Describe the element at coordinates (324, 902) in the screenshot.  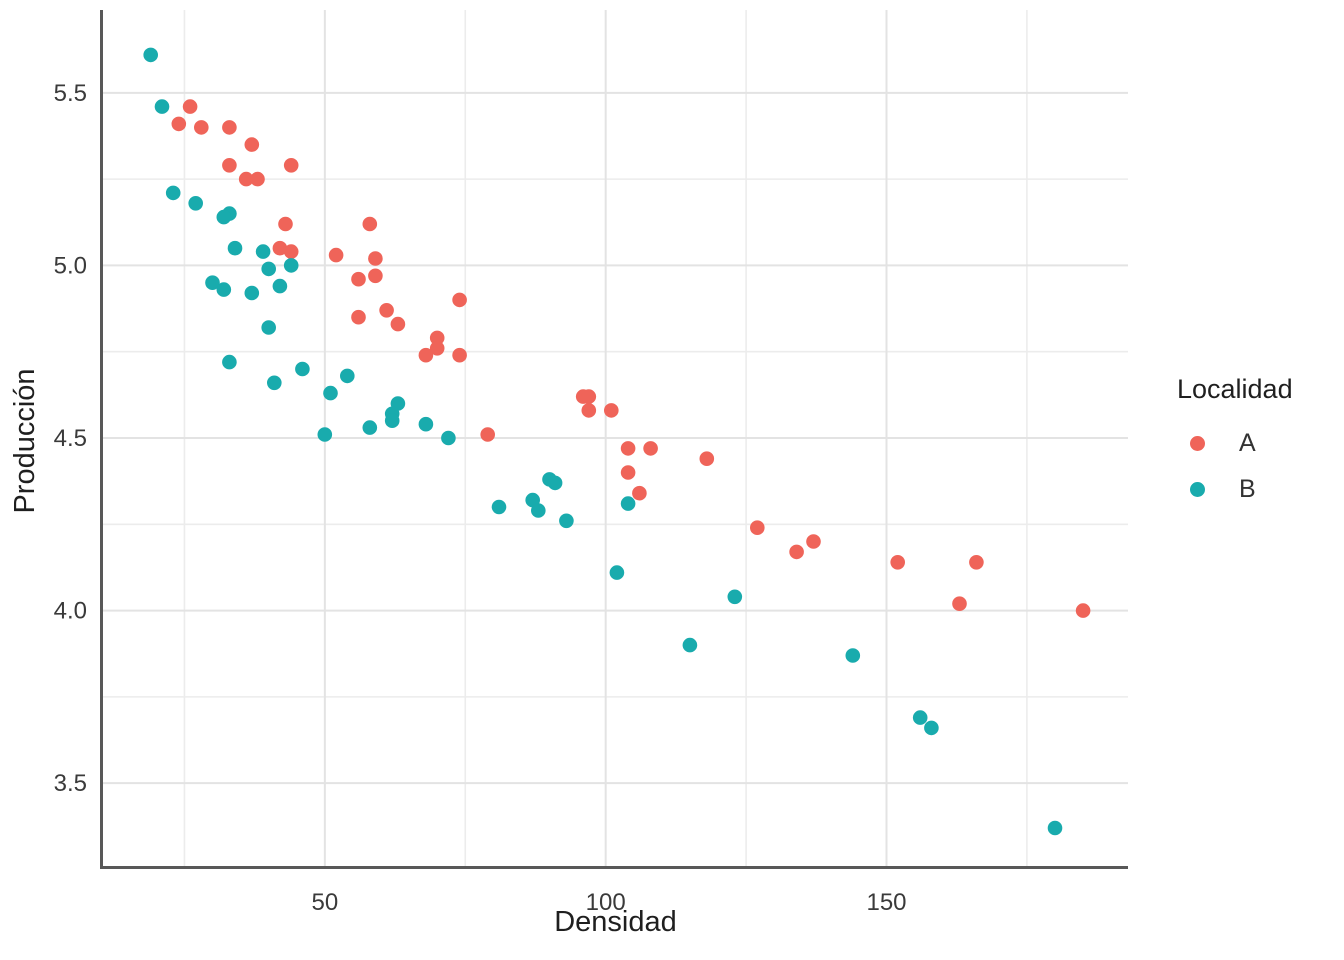
I see `x-tick-label: 50` at that location.